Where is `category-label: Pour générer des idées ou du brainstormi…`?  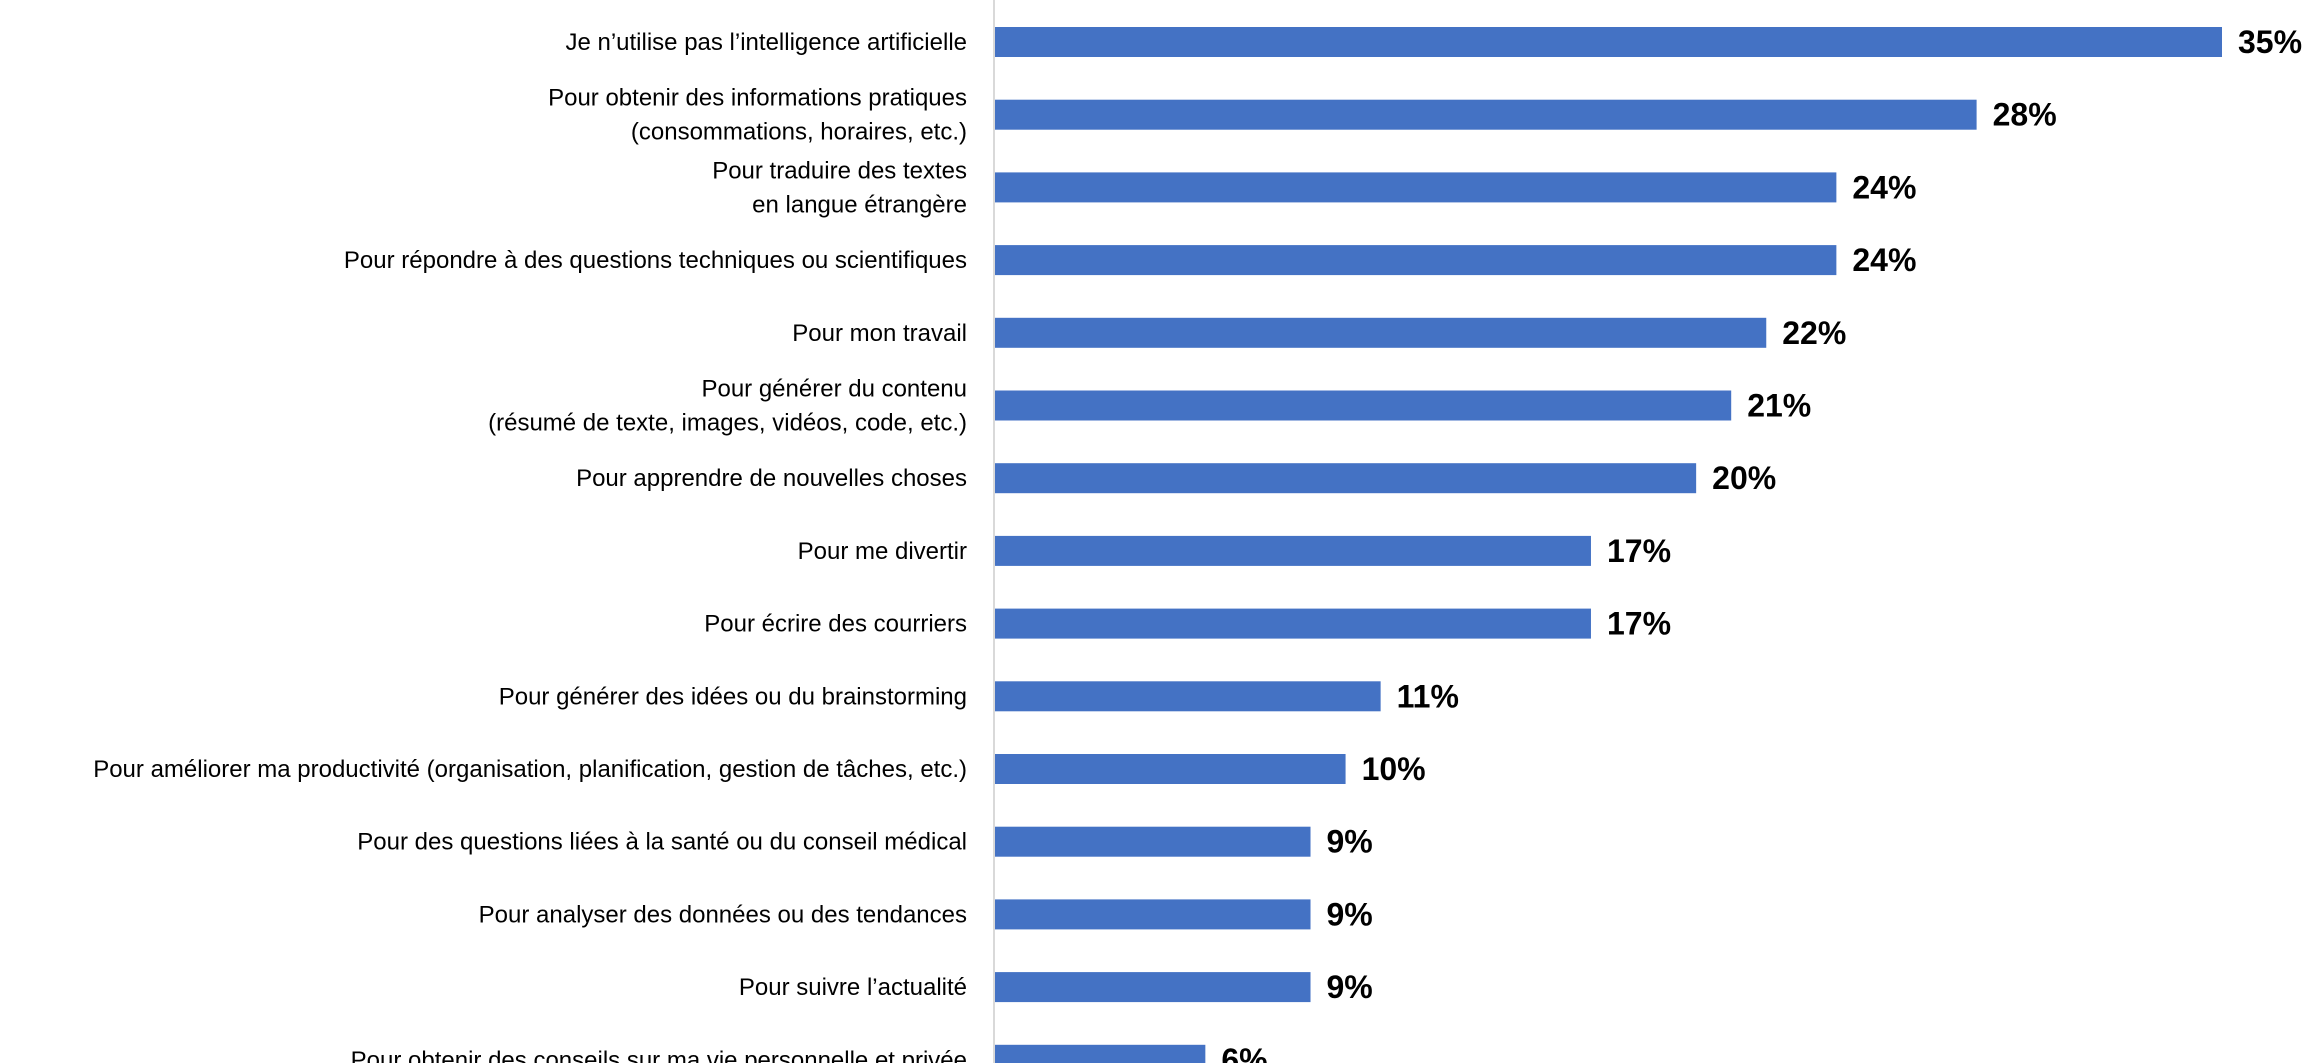
category-label: Pour générer des idées ou du brainstormi… is located at coordinates (733, 696).